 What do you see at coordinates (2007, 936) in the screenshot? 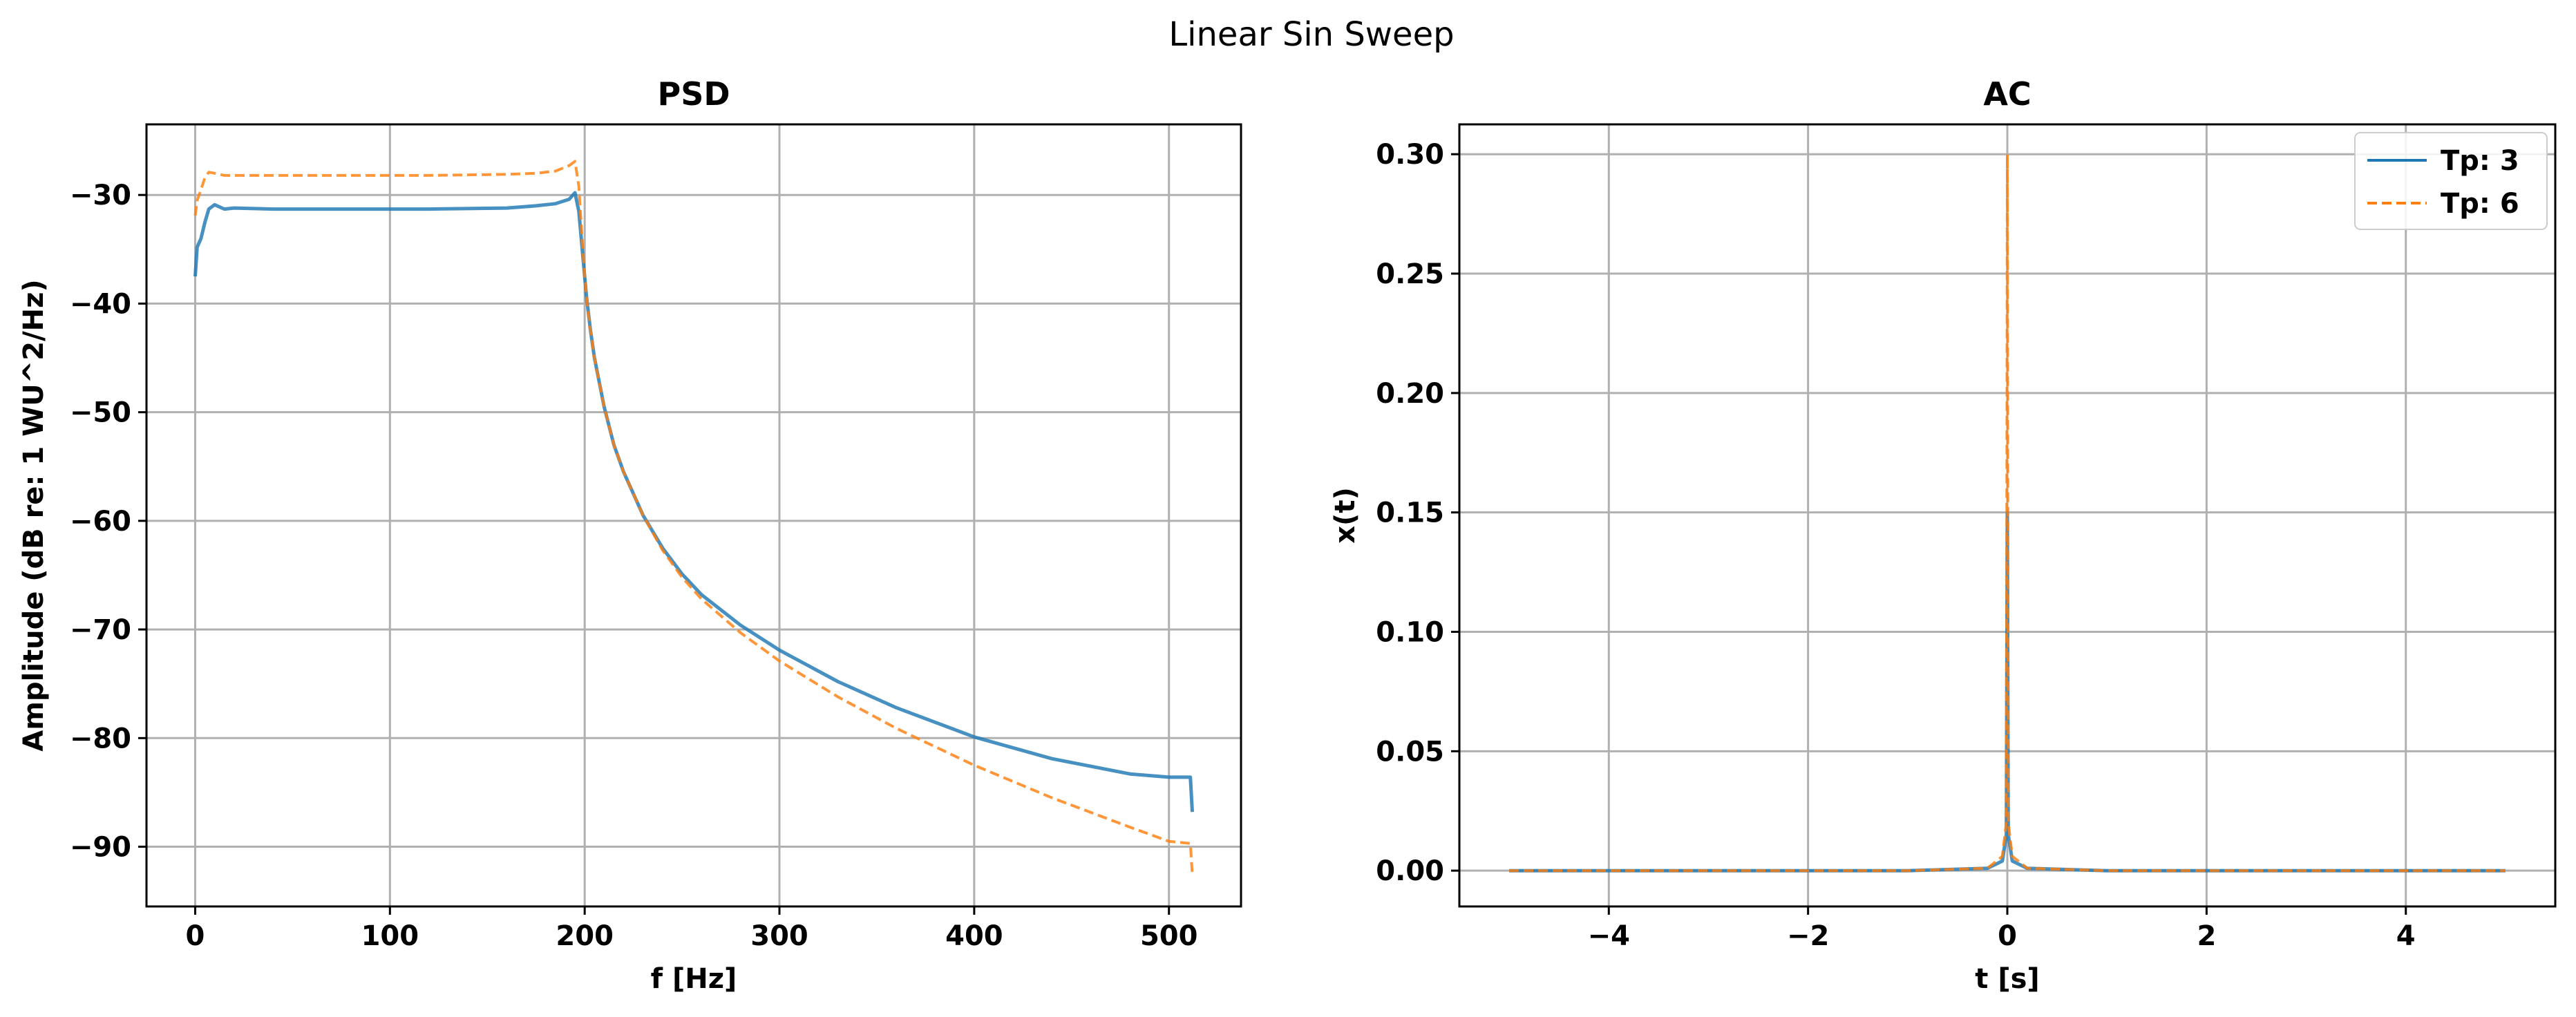
I see `ac-x-tick-label: 0` at bounding box center [2007, 936].